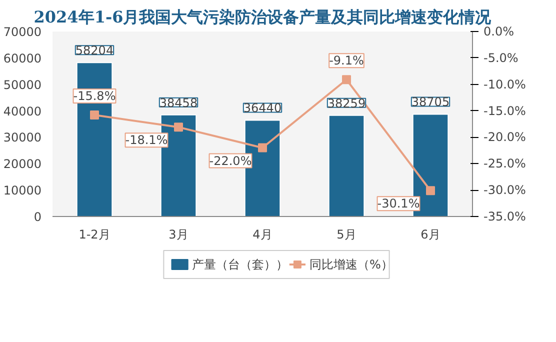  I want to click on y2-tick-label: -5.0%, so click(501, 57).